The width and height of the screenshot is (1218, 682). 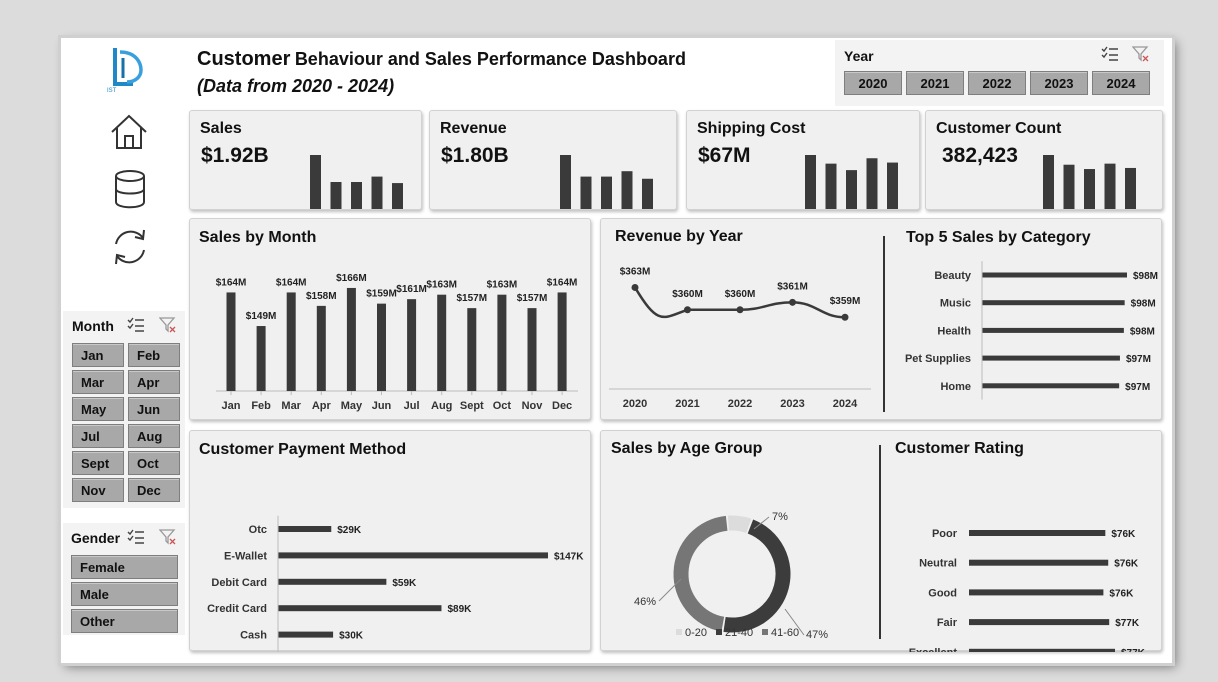 What do you see at coordinates (1059, 83) in the screenshot?
I see `year-button-2023: 2023` at bounding box center [1059, 83].